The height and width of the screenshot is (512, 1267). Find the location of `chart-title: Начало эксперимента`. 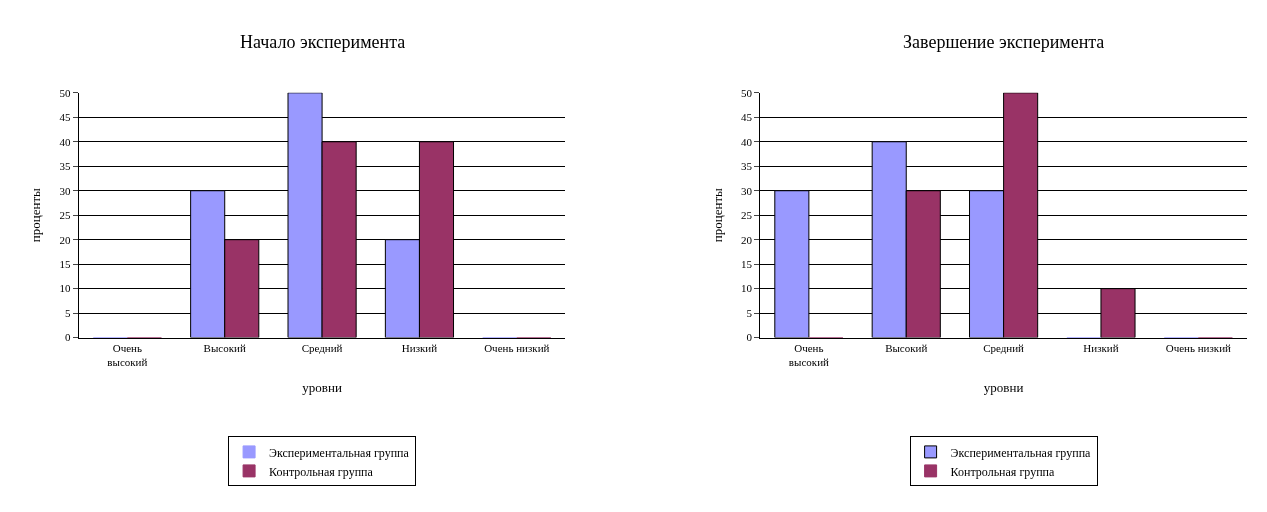

chart-title: Начало эксперимента is located at coordinates (323, 42).